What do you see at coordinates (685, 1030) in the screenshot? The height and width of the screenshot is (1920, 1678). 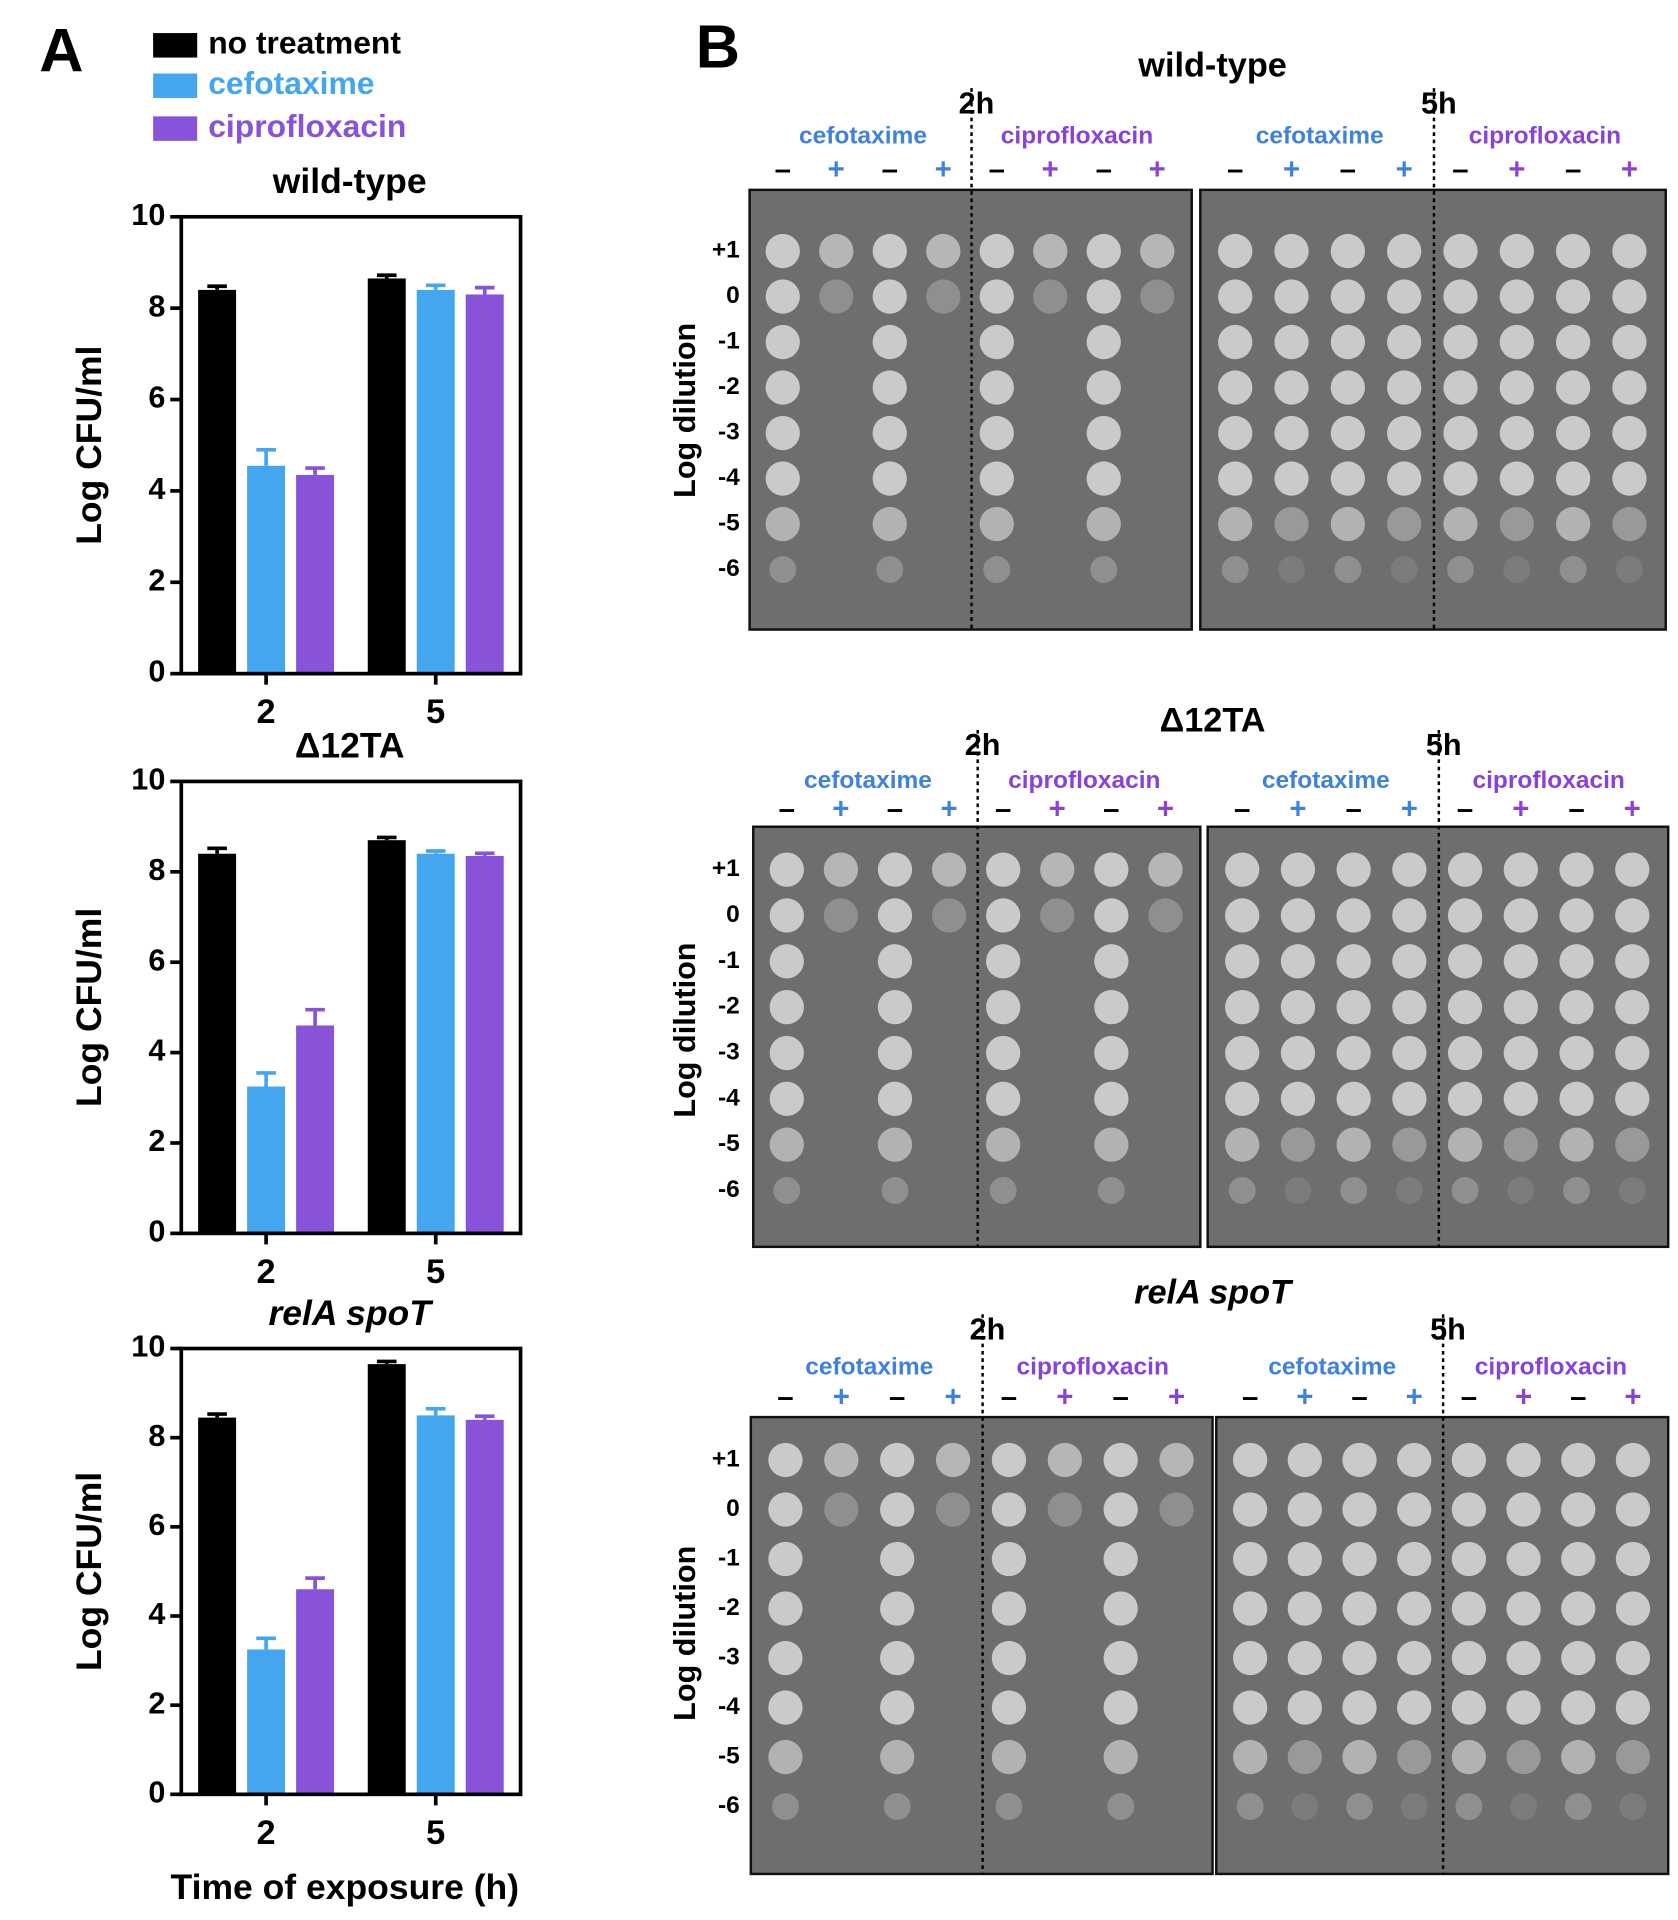 I see `y-axis-label: Log dilution` at bounding box center [685, 1030].